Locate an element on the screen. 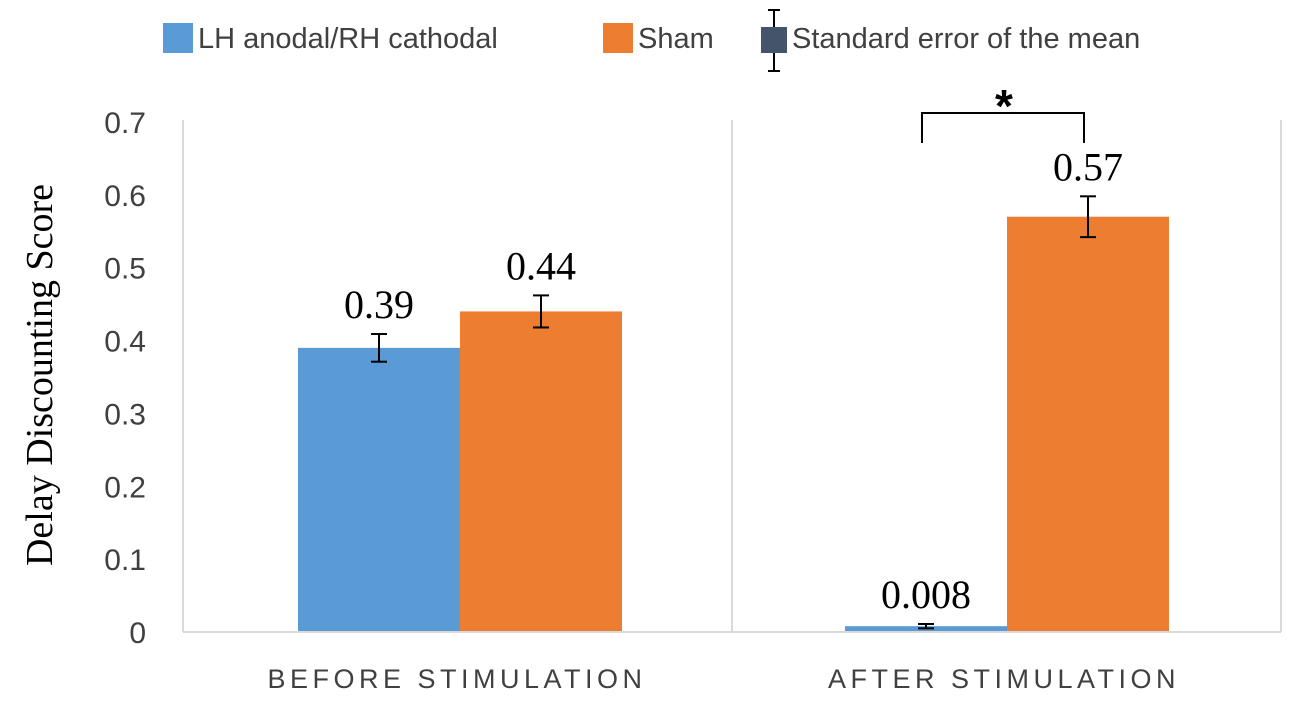  significance-marker: * is located at coordinates (1004, 106).